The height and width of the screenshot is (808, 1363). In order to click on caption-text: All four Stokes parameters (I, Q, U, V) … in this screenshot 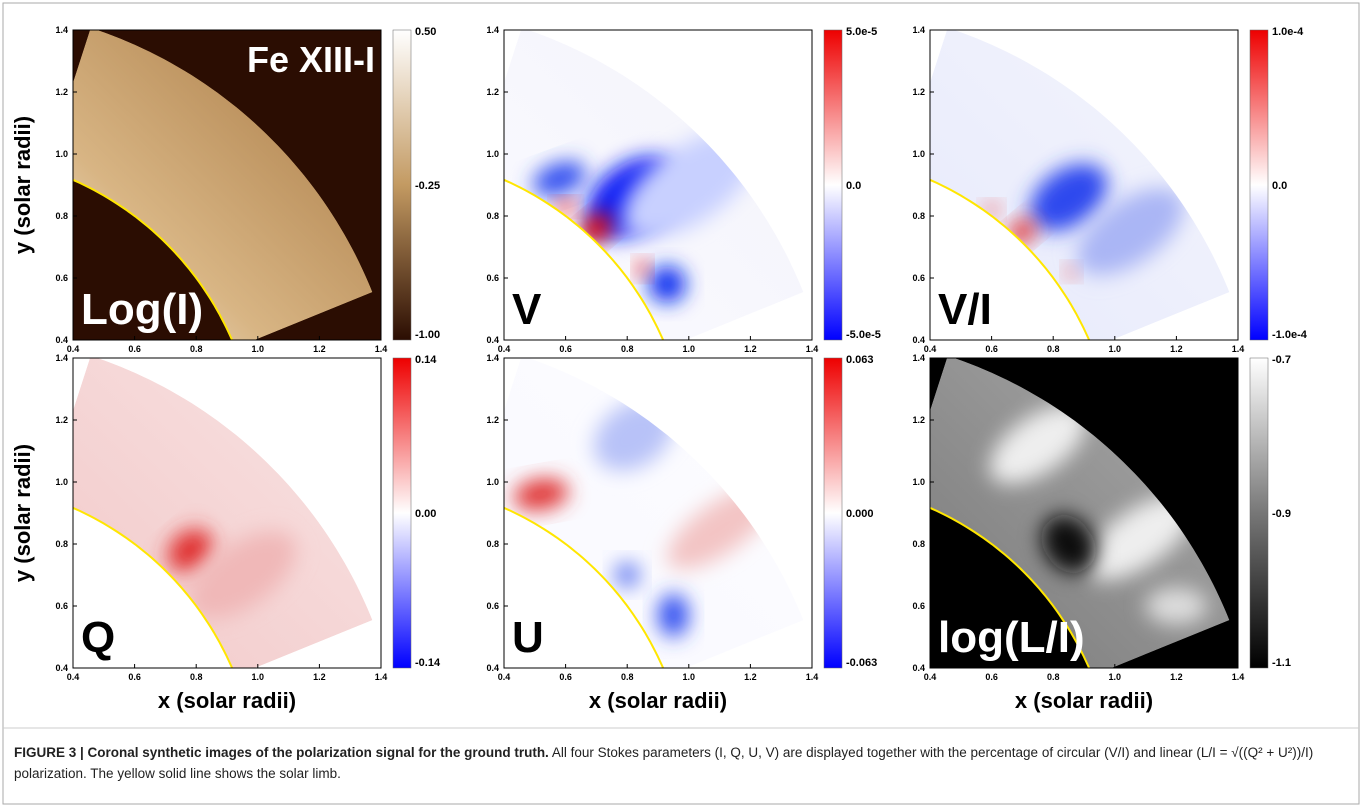, I will do `click(664, 763)`.